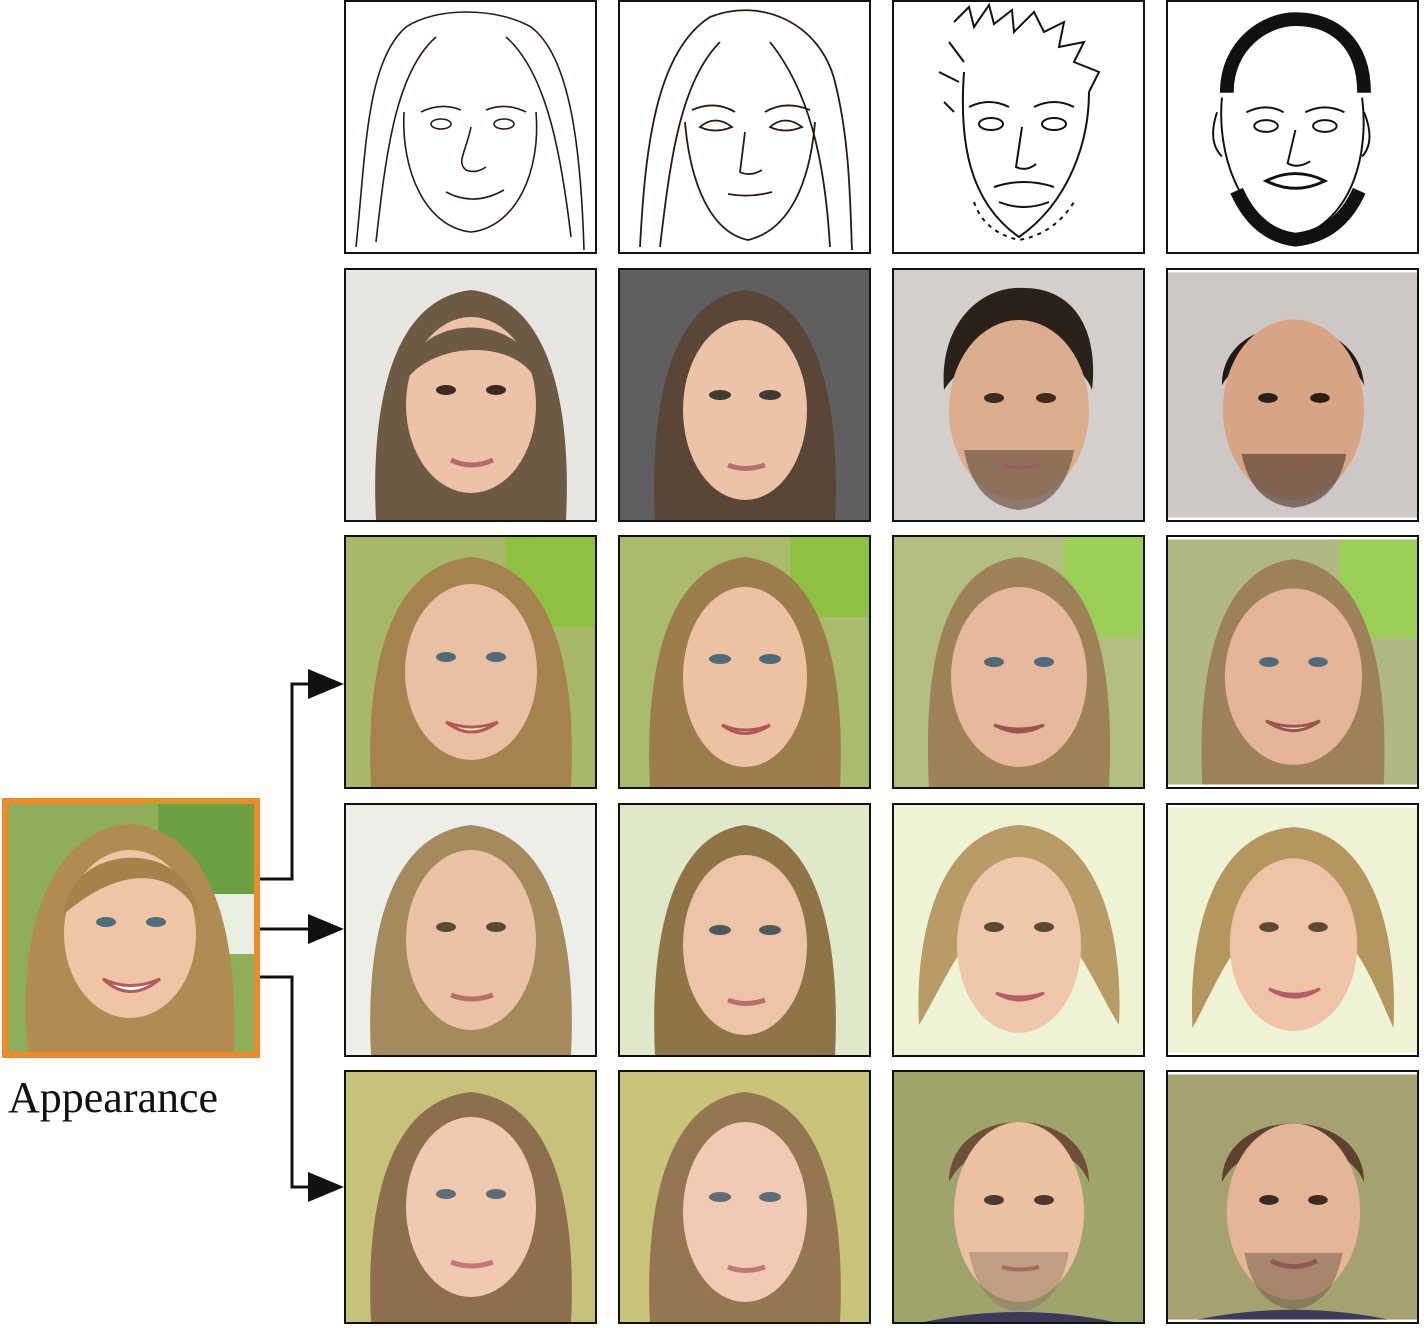  I want to click on face-row5-col3, so click(1018, 1197).